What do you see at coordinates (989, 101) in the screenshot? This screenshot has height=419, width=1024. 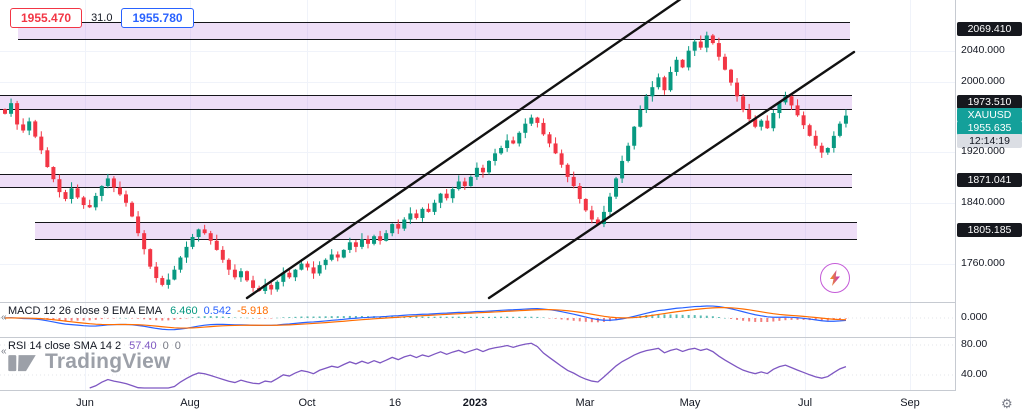 I see `price-level-badge-1973510: 1973.510` at bounding box center [989, 101].